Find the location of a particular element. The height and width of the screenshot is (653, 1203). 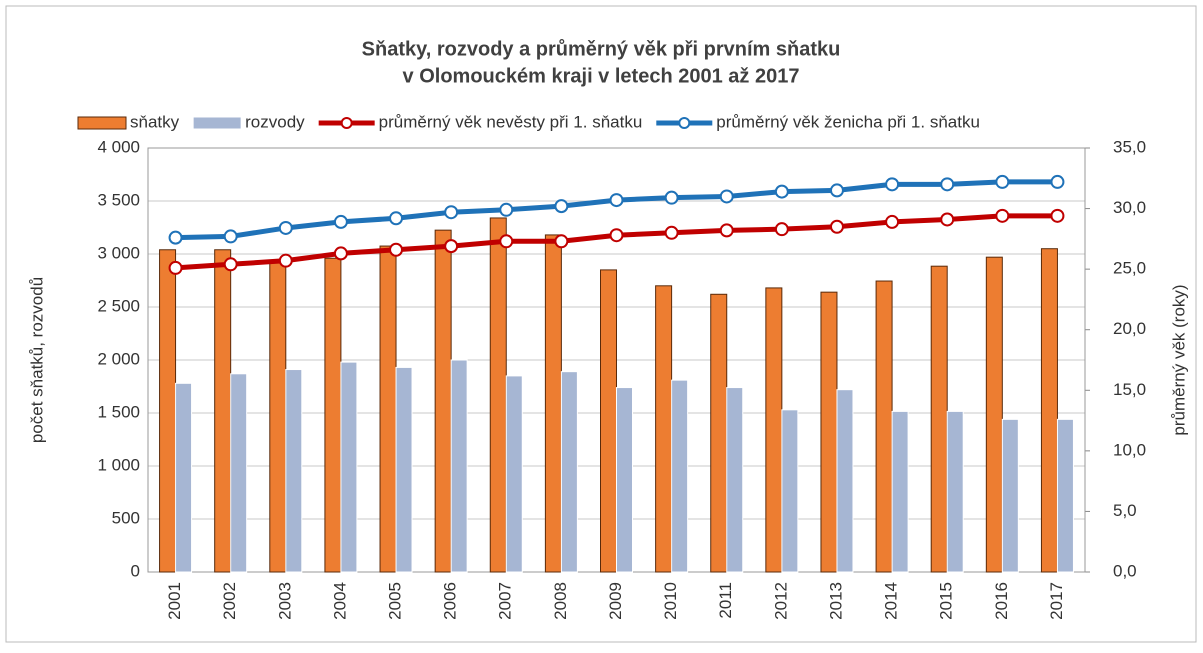

y2-tick-label: 15,0 is located at coordinates (1129, 389).